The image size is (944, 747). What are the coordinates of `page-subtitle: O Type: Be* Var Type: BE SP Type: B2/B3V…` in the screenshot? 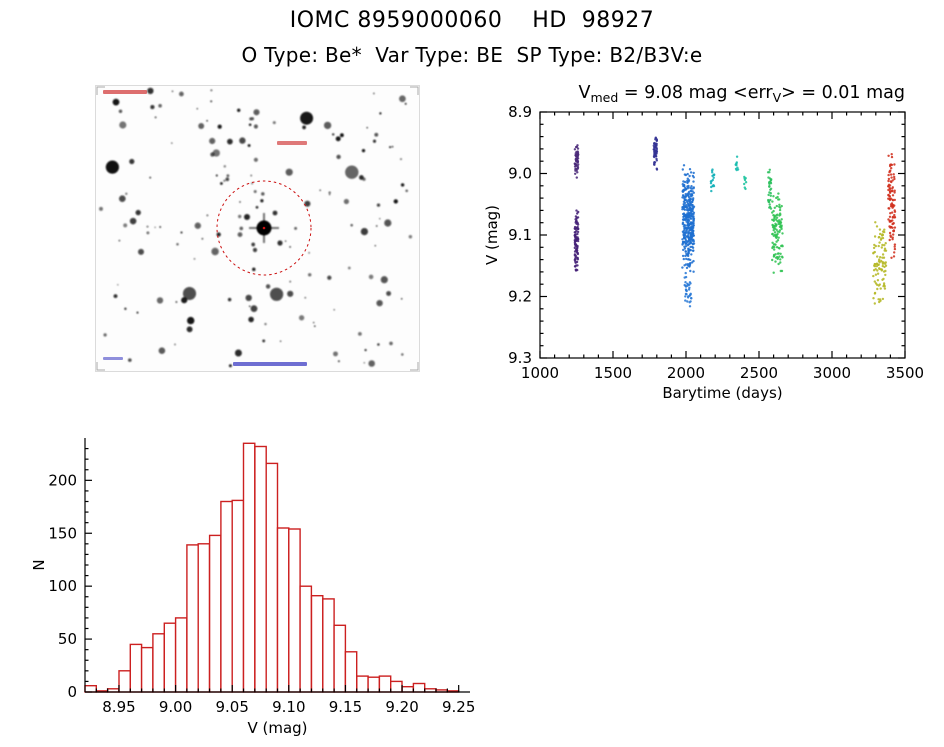 It's located at (472, 55).